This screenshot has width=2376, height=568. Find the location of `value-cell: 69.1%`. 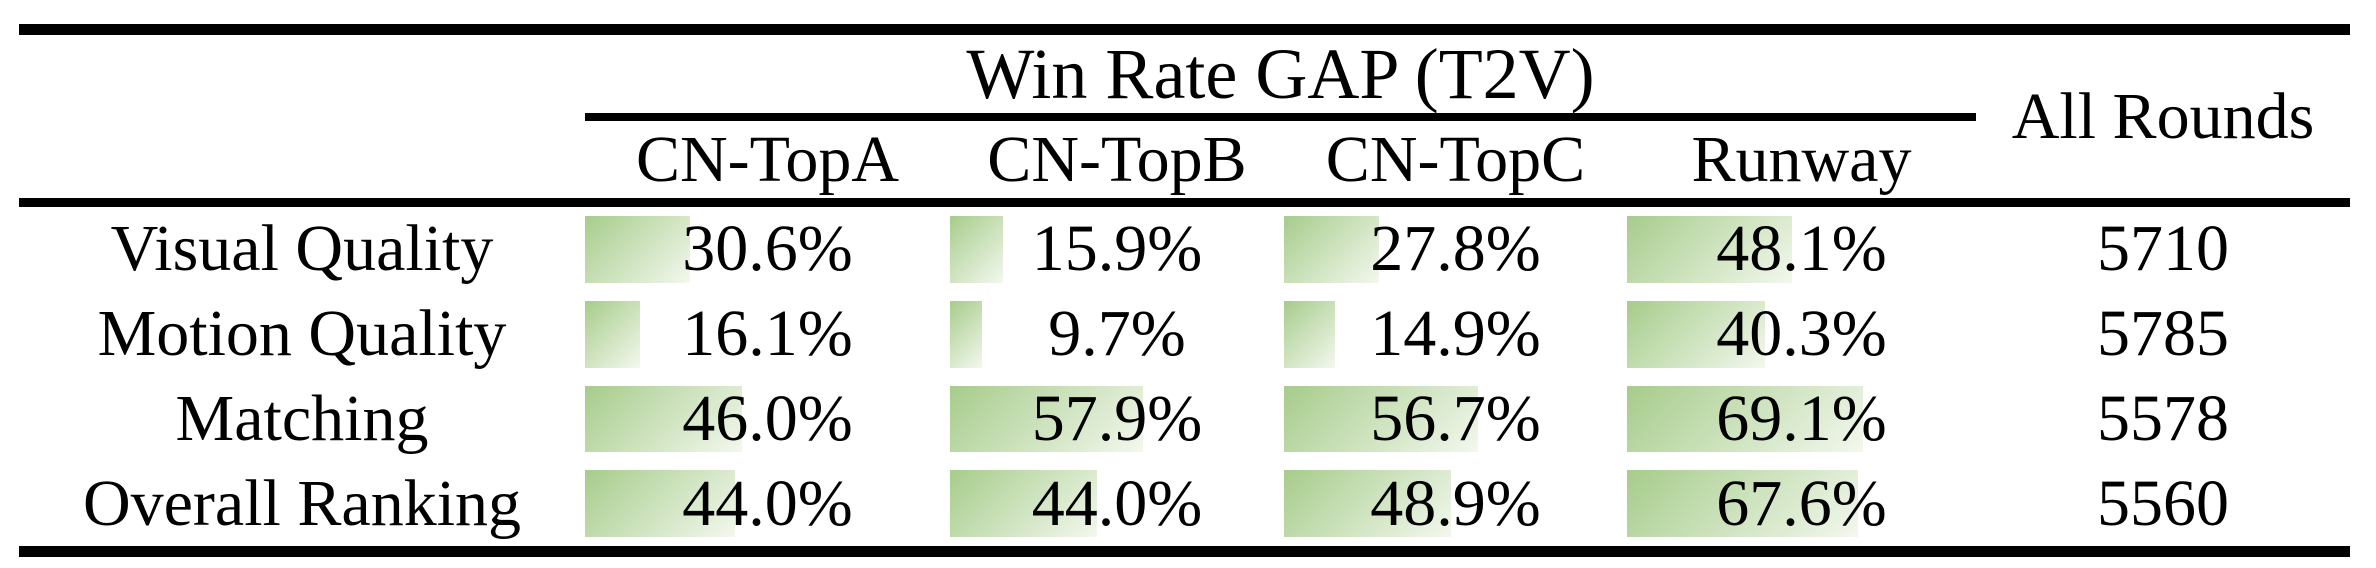

value-cell: 69.1% is located at coordinates (1801, 419).